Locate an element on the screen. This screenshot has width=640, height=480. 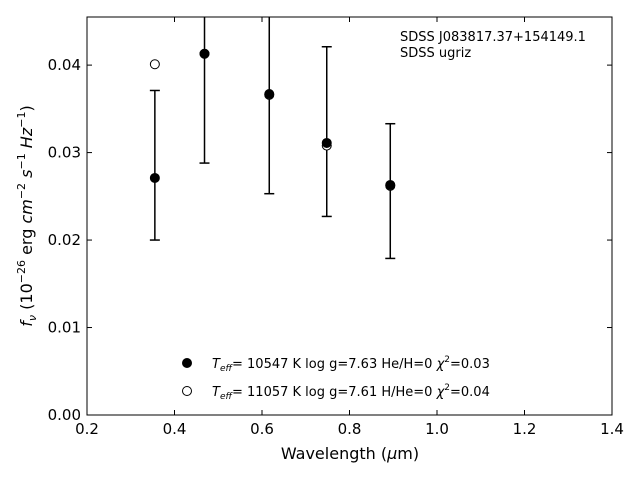
y-tick-label: 0.00 is located at coordinates (64, 415).